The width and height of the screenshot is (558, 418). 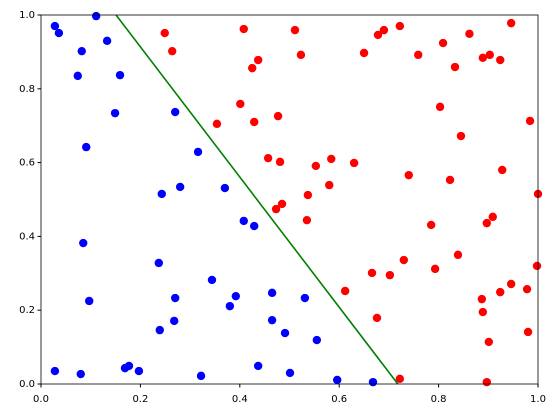 What do you see at coordinates (27, 163) in the screenshot?
I see `y-tick-label: 0.6` at bounding box center [27, 163].